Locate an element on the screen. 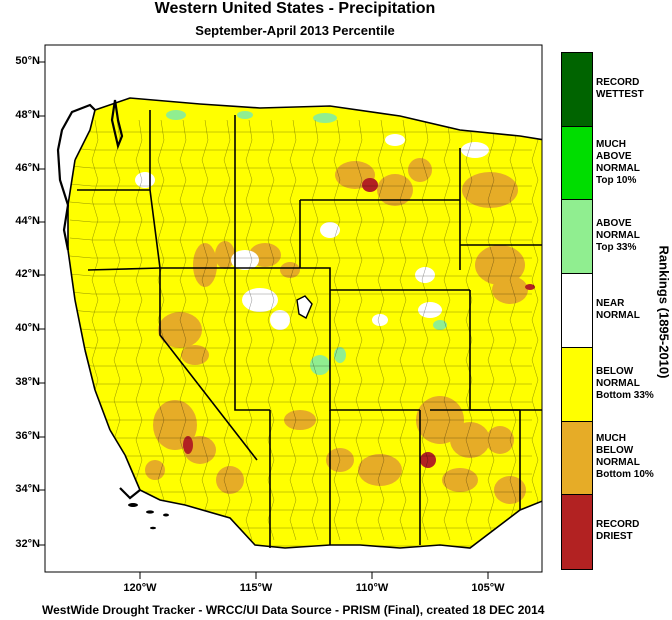 The width and height of the screenshot is (672, 620). legend-label: MUCH ABOVE NORMAL Top 10% is located at coordinates (631, 163).